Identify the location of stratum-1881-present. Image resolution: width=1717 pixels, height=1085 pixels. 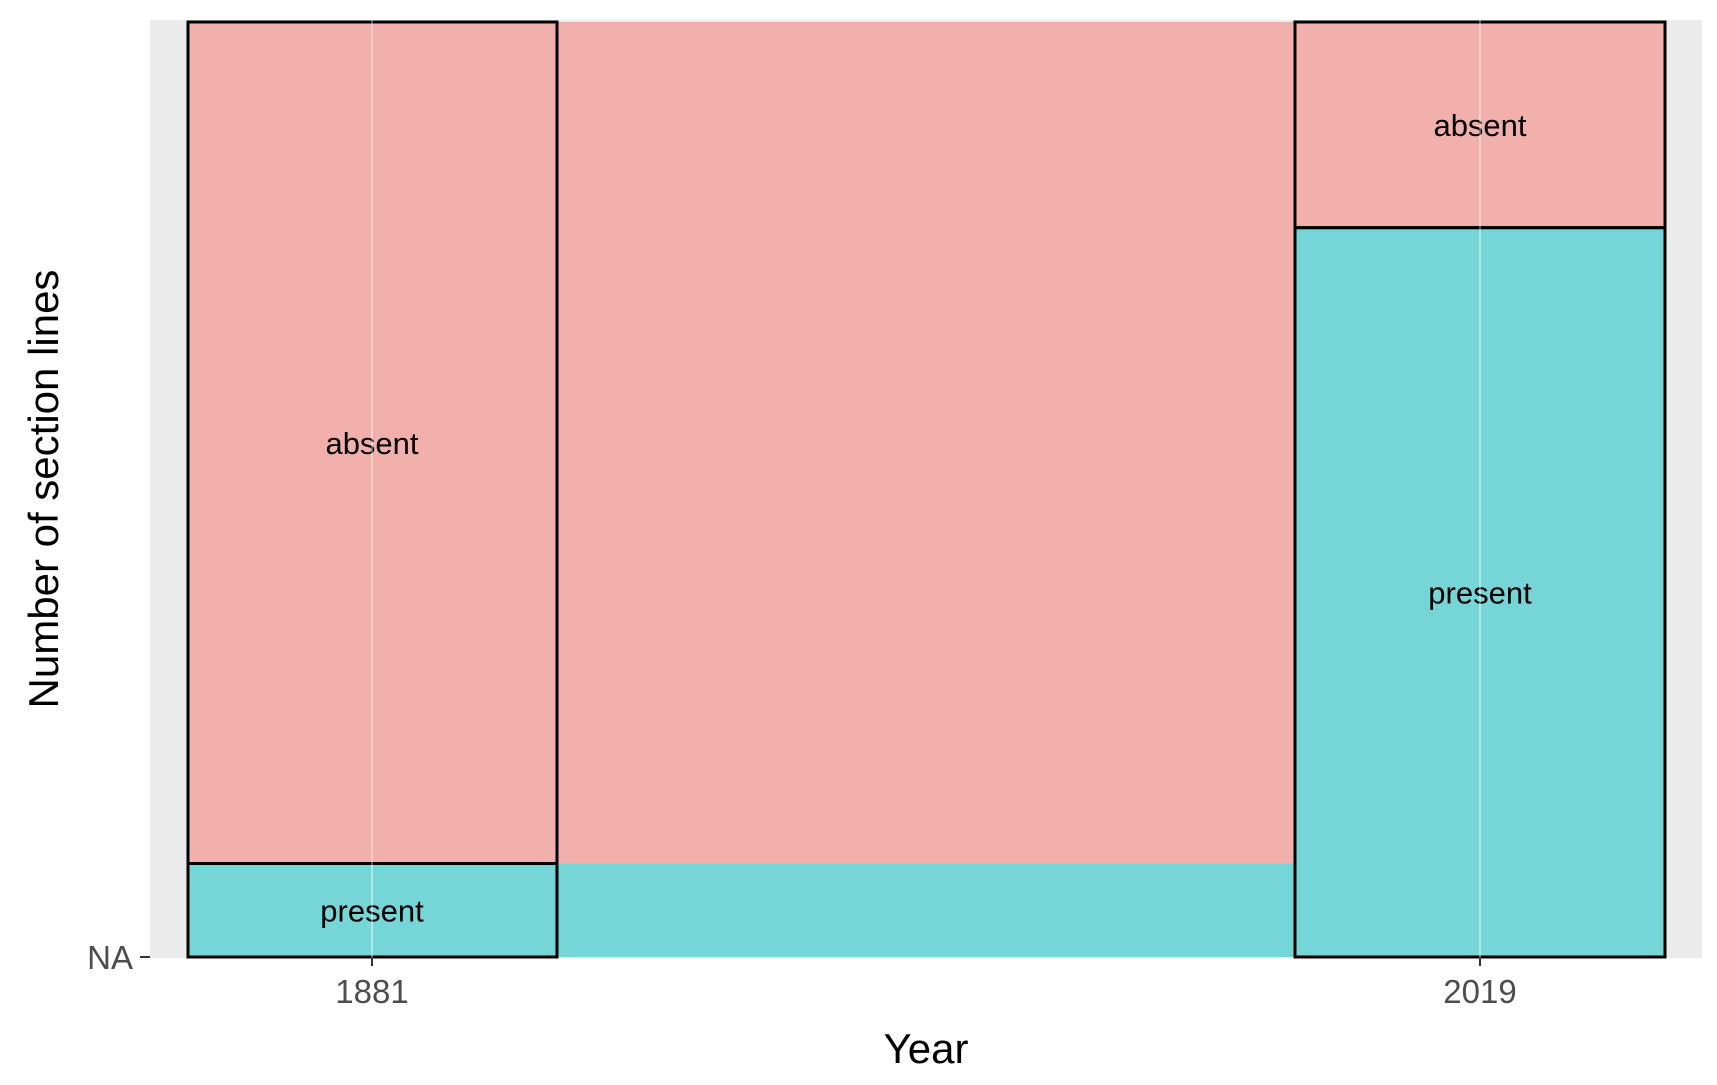
(372, 910).